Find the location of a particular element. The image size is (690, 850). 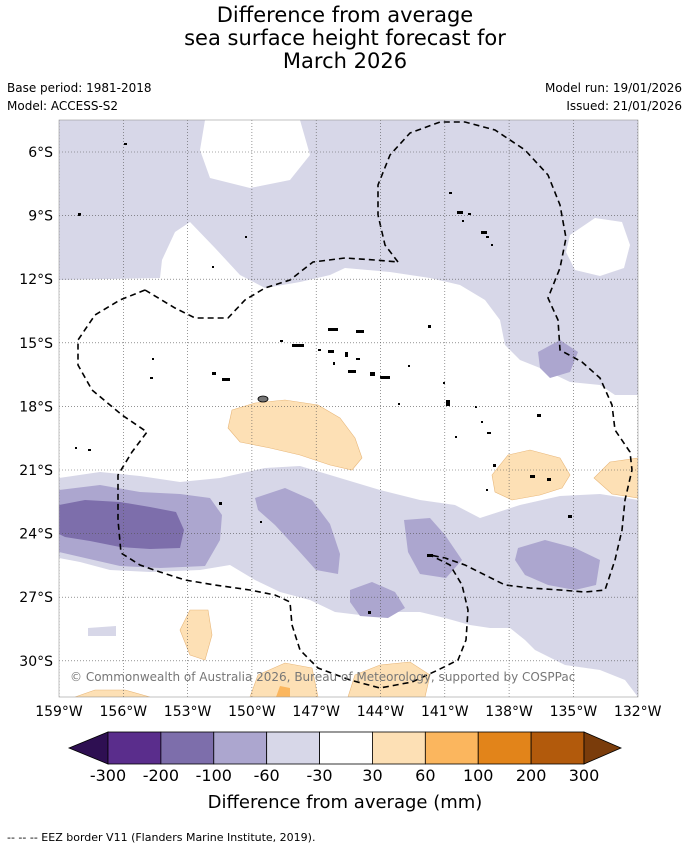

white-gap-east is located at coordinates (598, 247).